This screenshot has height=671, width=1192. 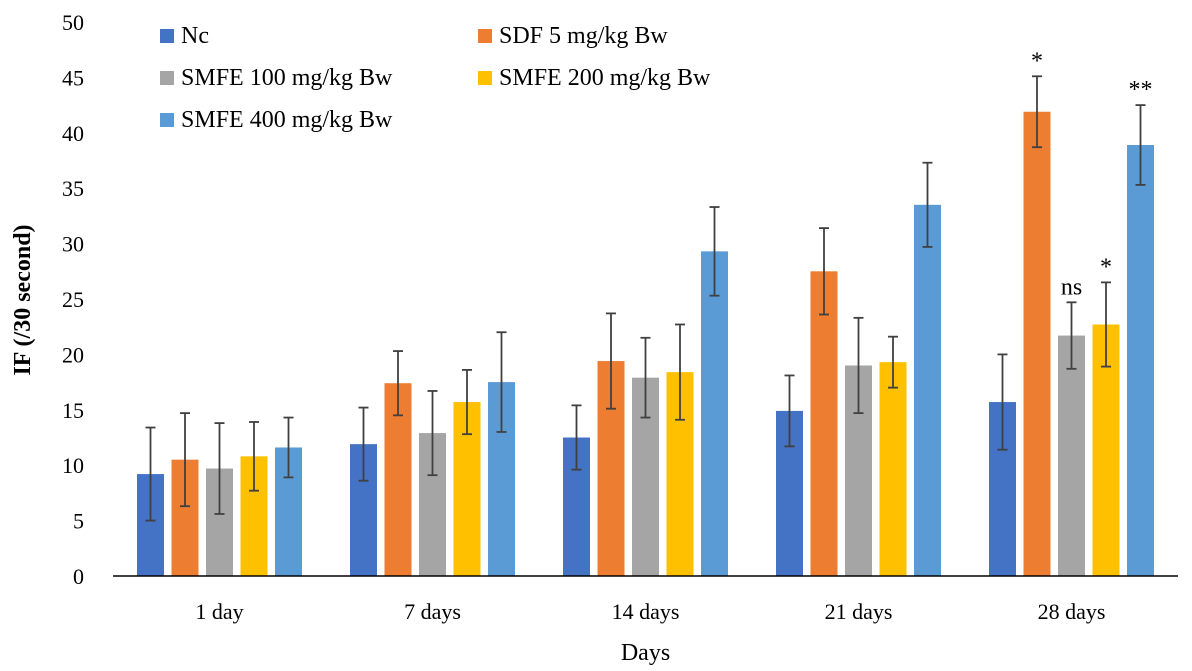 I want to click on legend-item: SMFE 100 mg/kg Bw, so click(x=276, y=78).